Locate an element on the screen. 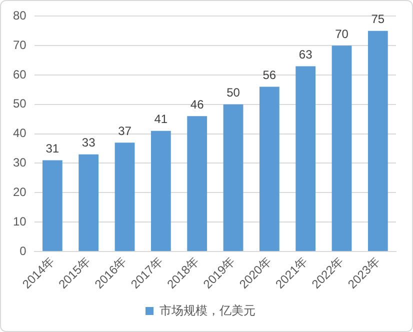  data-label: 75 is located at coordinates (378, 19).